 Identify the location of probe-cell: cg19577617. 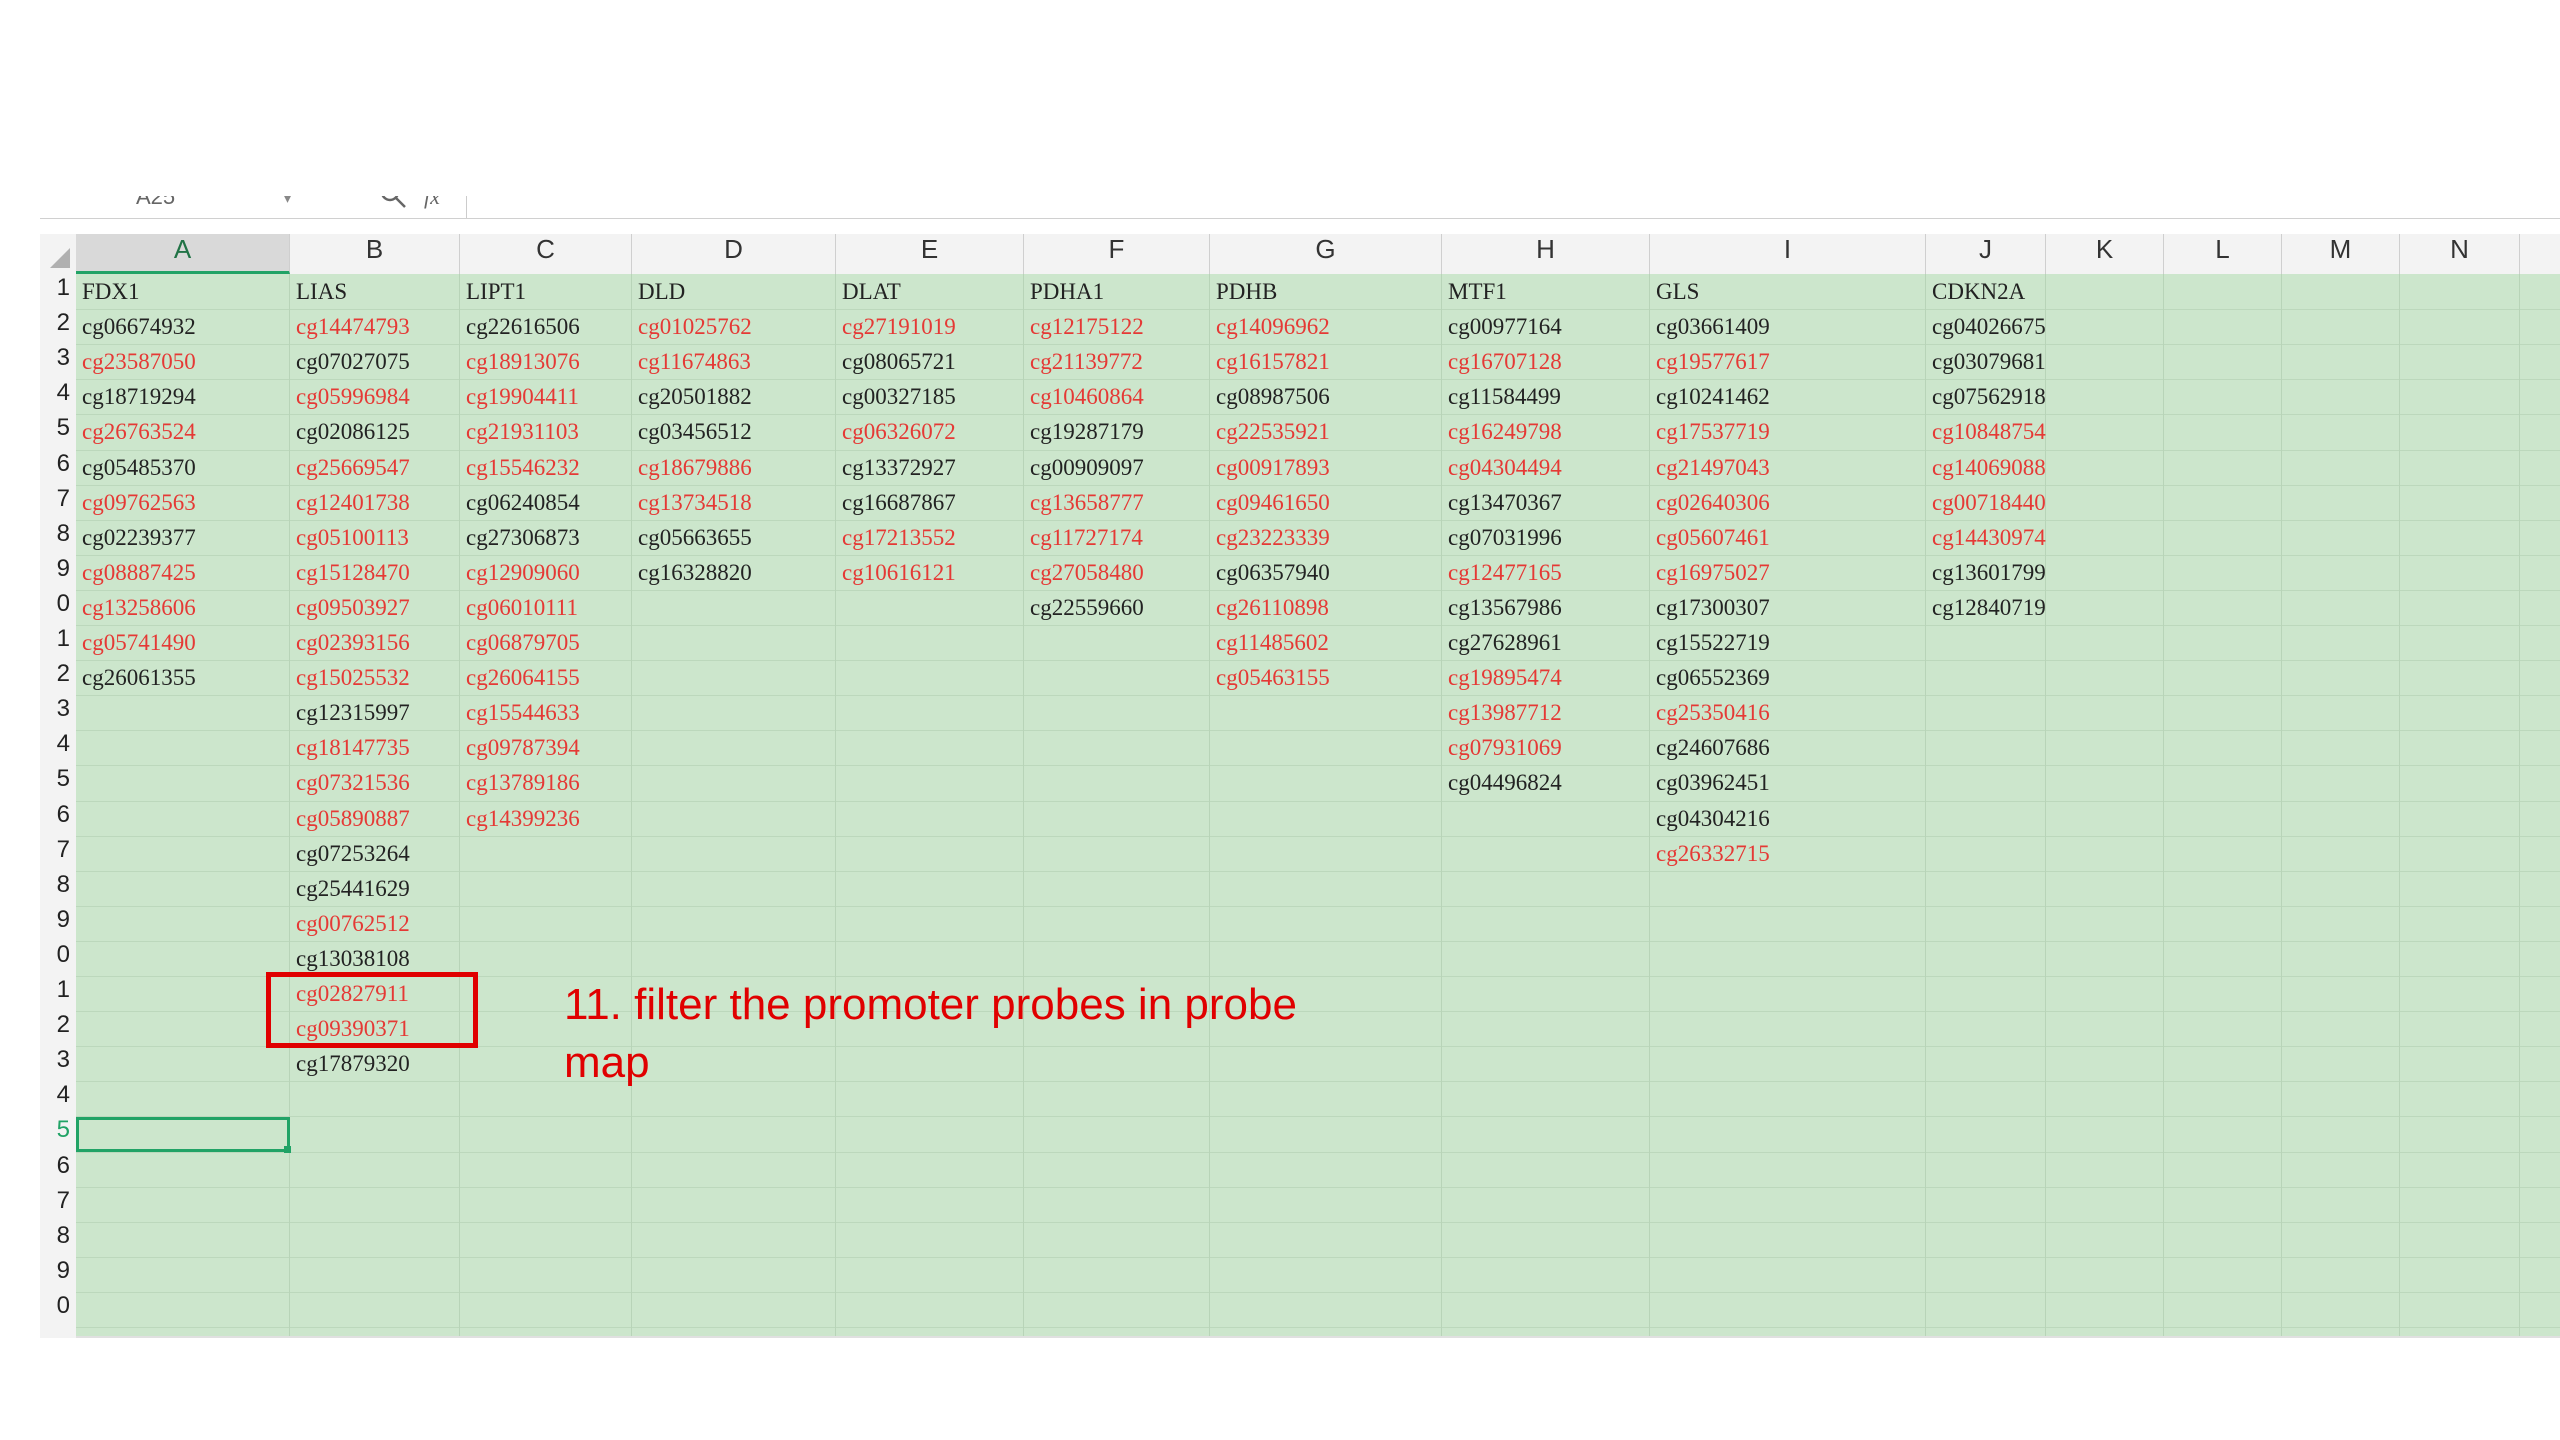
(1713, 362).